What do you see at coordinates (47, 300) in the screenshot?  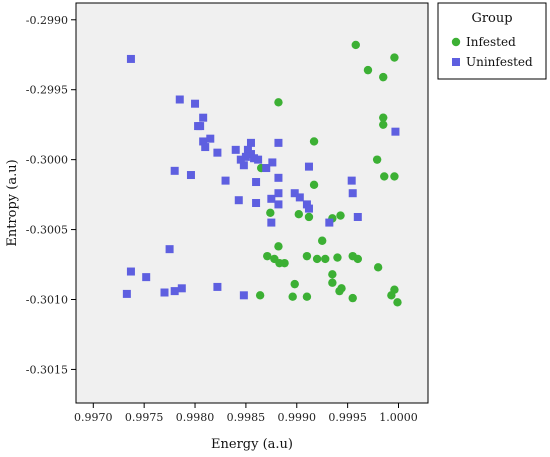 I see `y-tick-label: -0.3010` at bounding box center [47, 300].